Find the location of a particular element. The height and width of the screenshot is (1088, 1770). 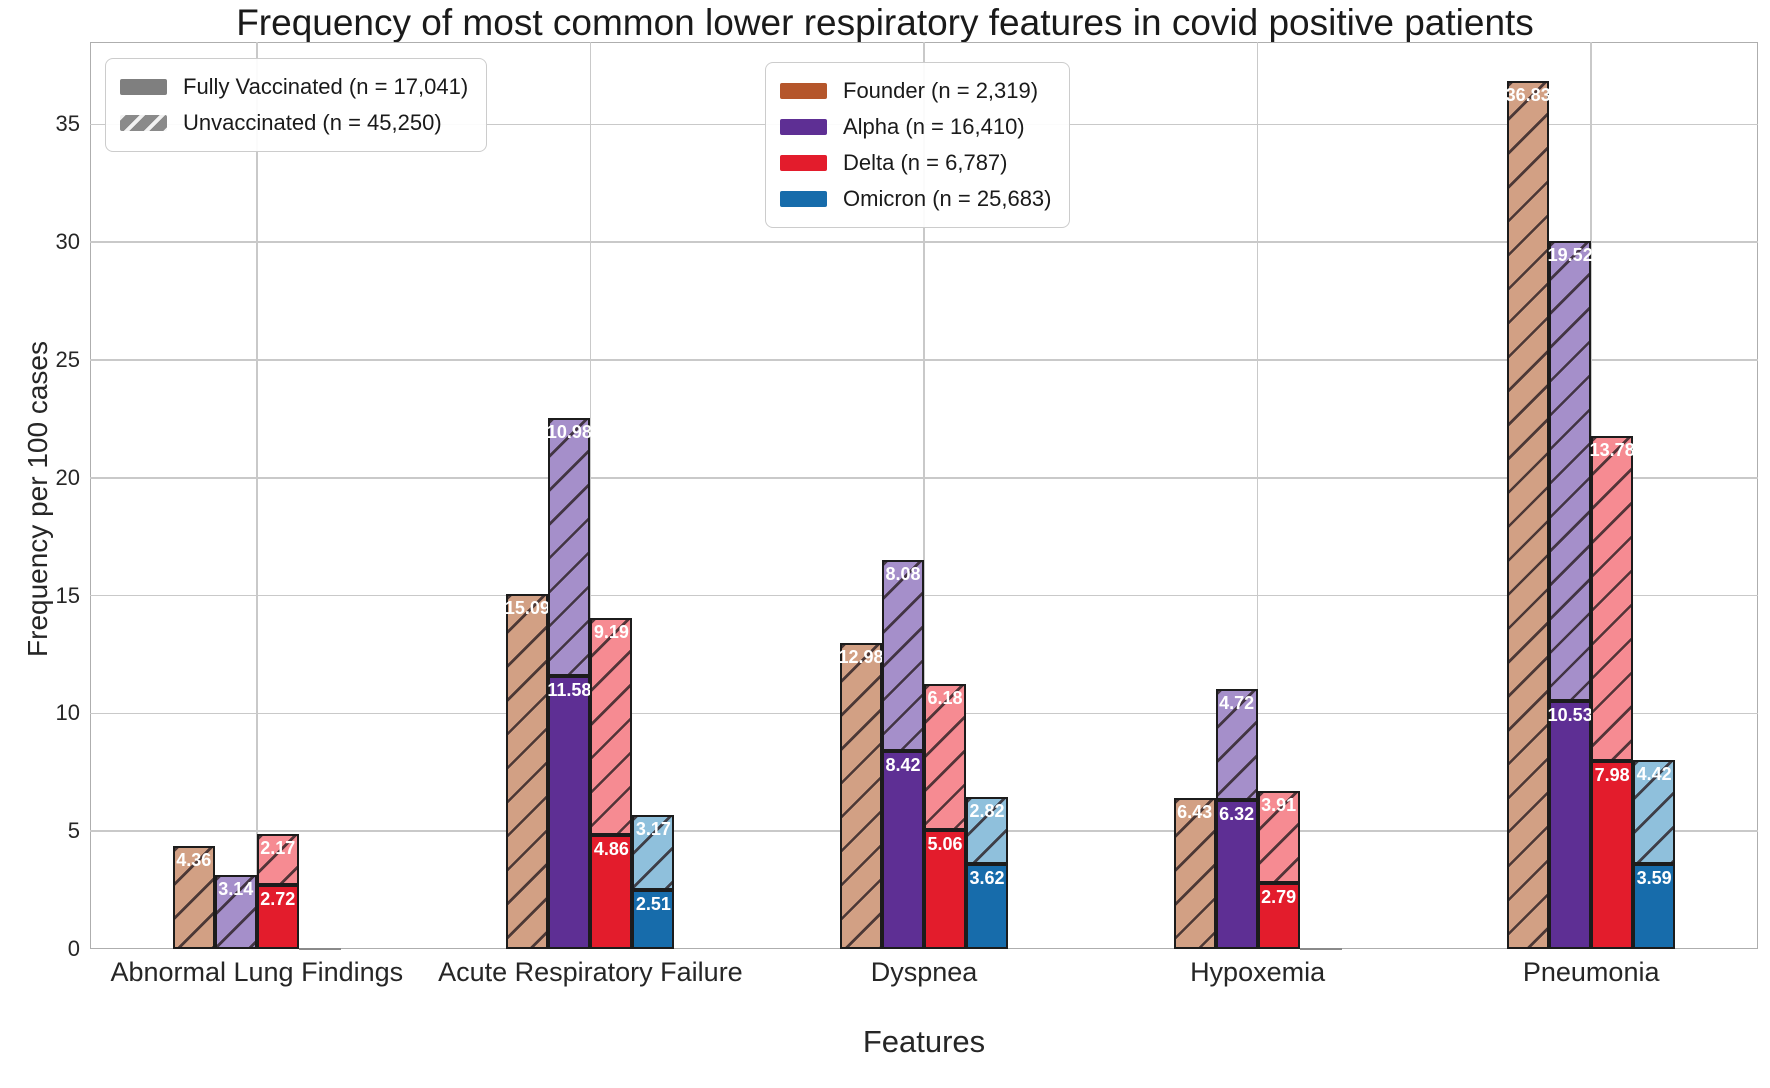

bar-value-label: 8.08 is located at coordinates (903, 574).